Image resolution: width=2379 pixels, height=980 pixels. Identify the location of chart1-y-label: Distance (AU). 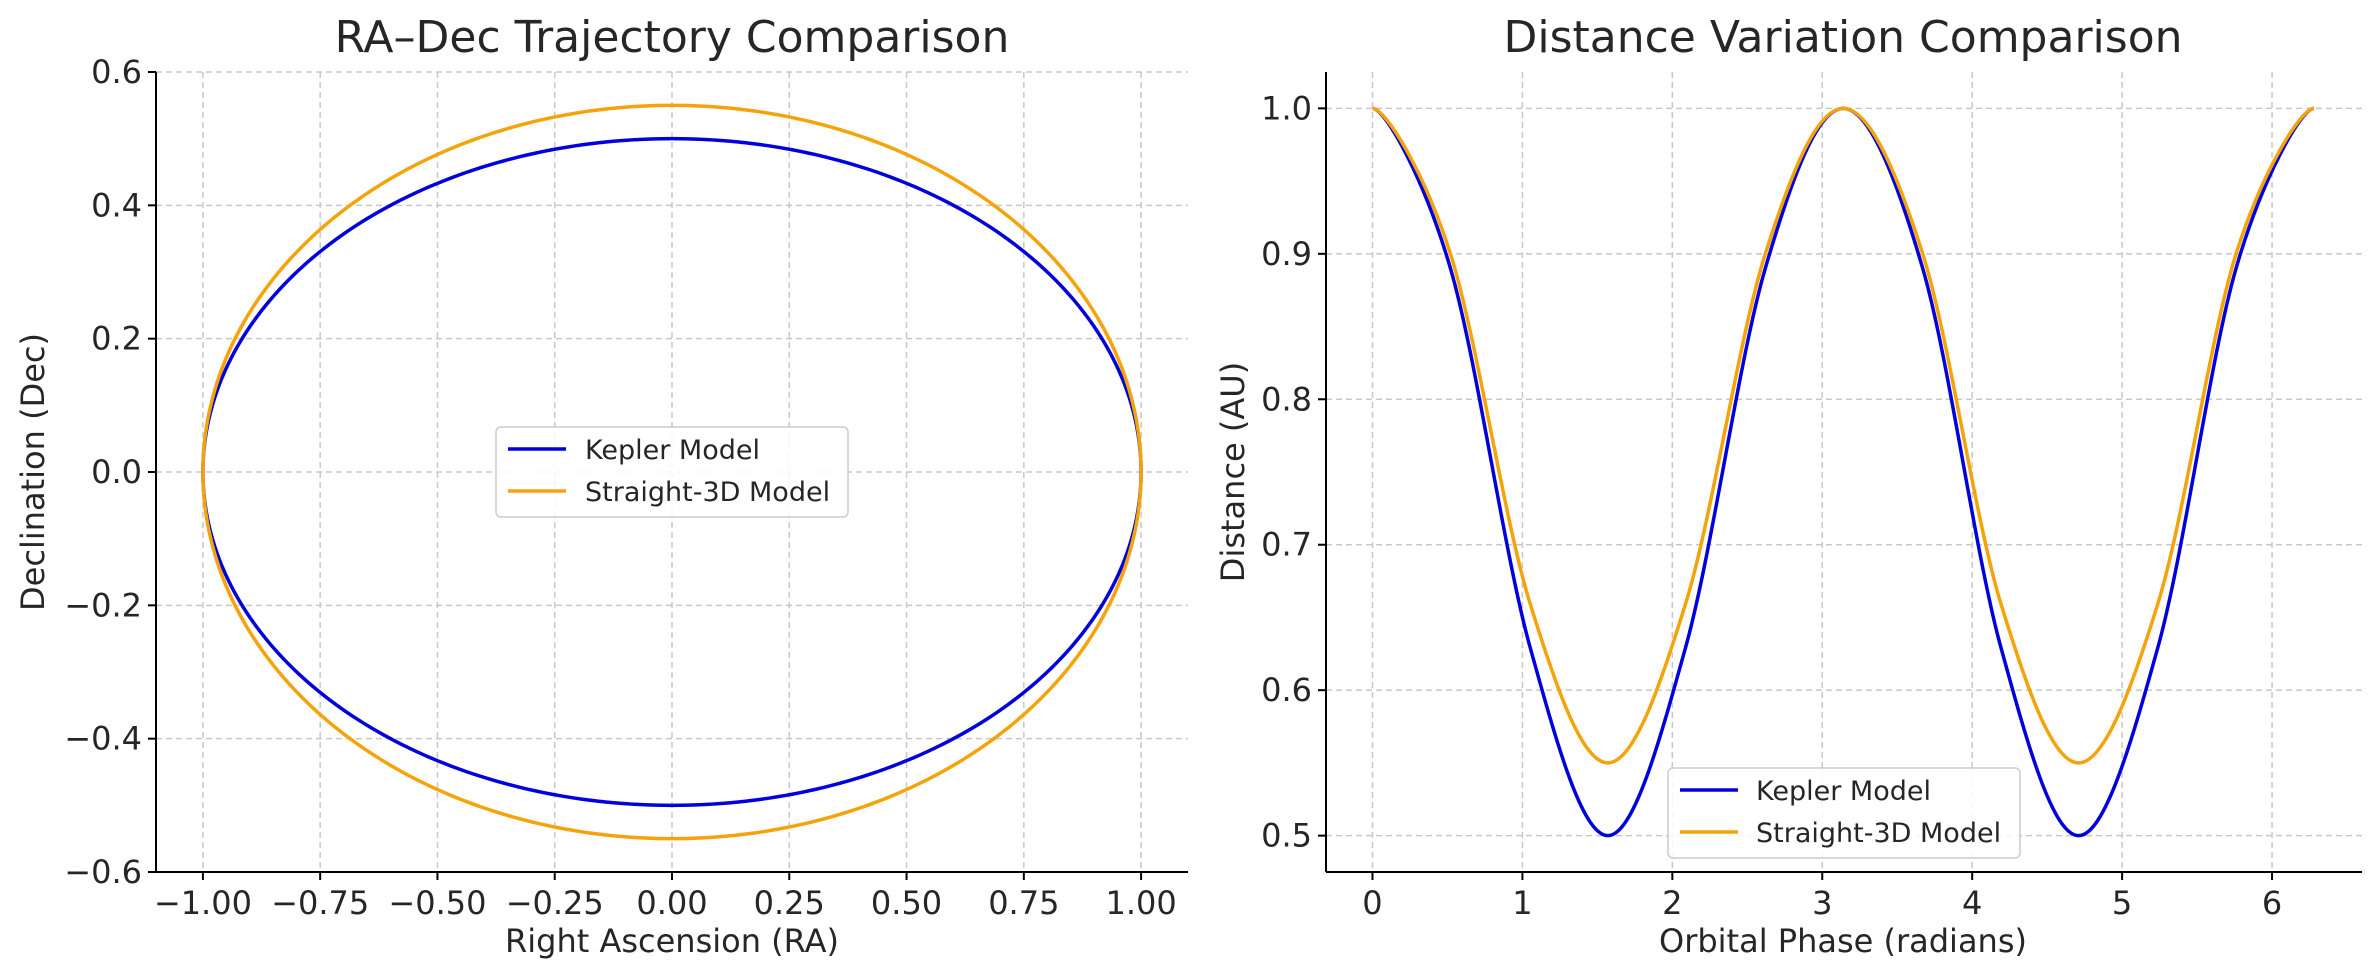
(1233, 472).